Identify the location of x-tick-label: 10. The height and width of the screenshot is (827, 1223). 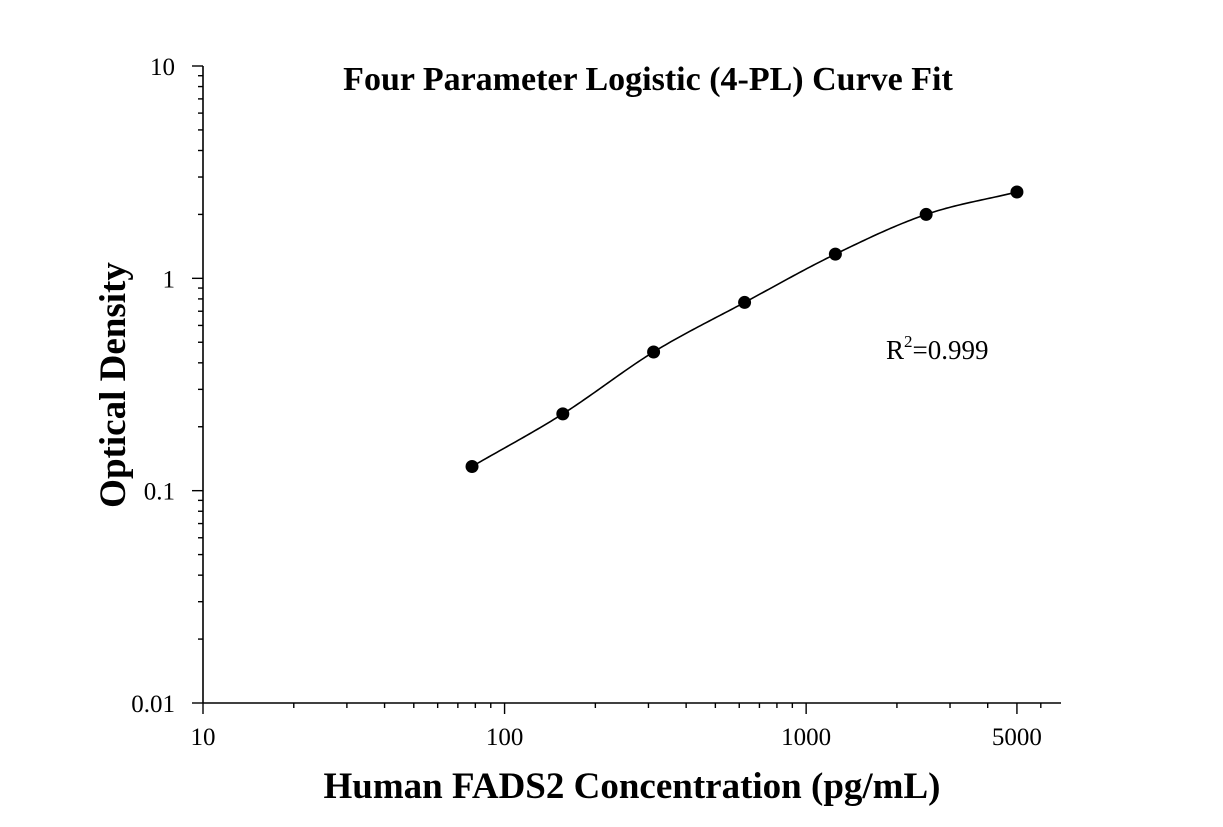
(203, 737).